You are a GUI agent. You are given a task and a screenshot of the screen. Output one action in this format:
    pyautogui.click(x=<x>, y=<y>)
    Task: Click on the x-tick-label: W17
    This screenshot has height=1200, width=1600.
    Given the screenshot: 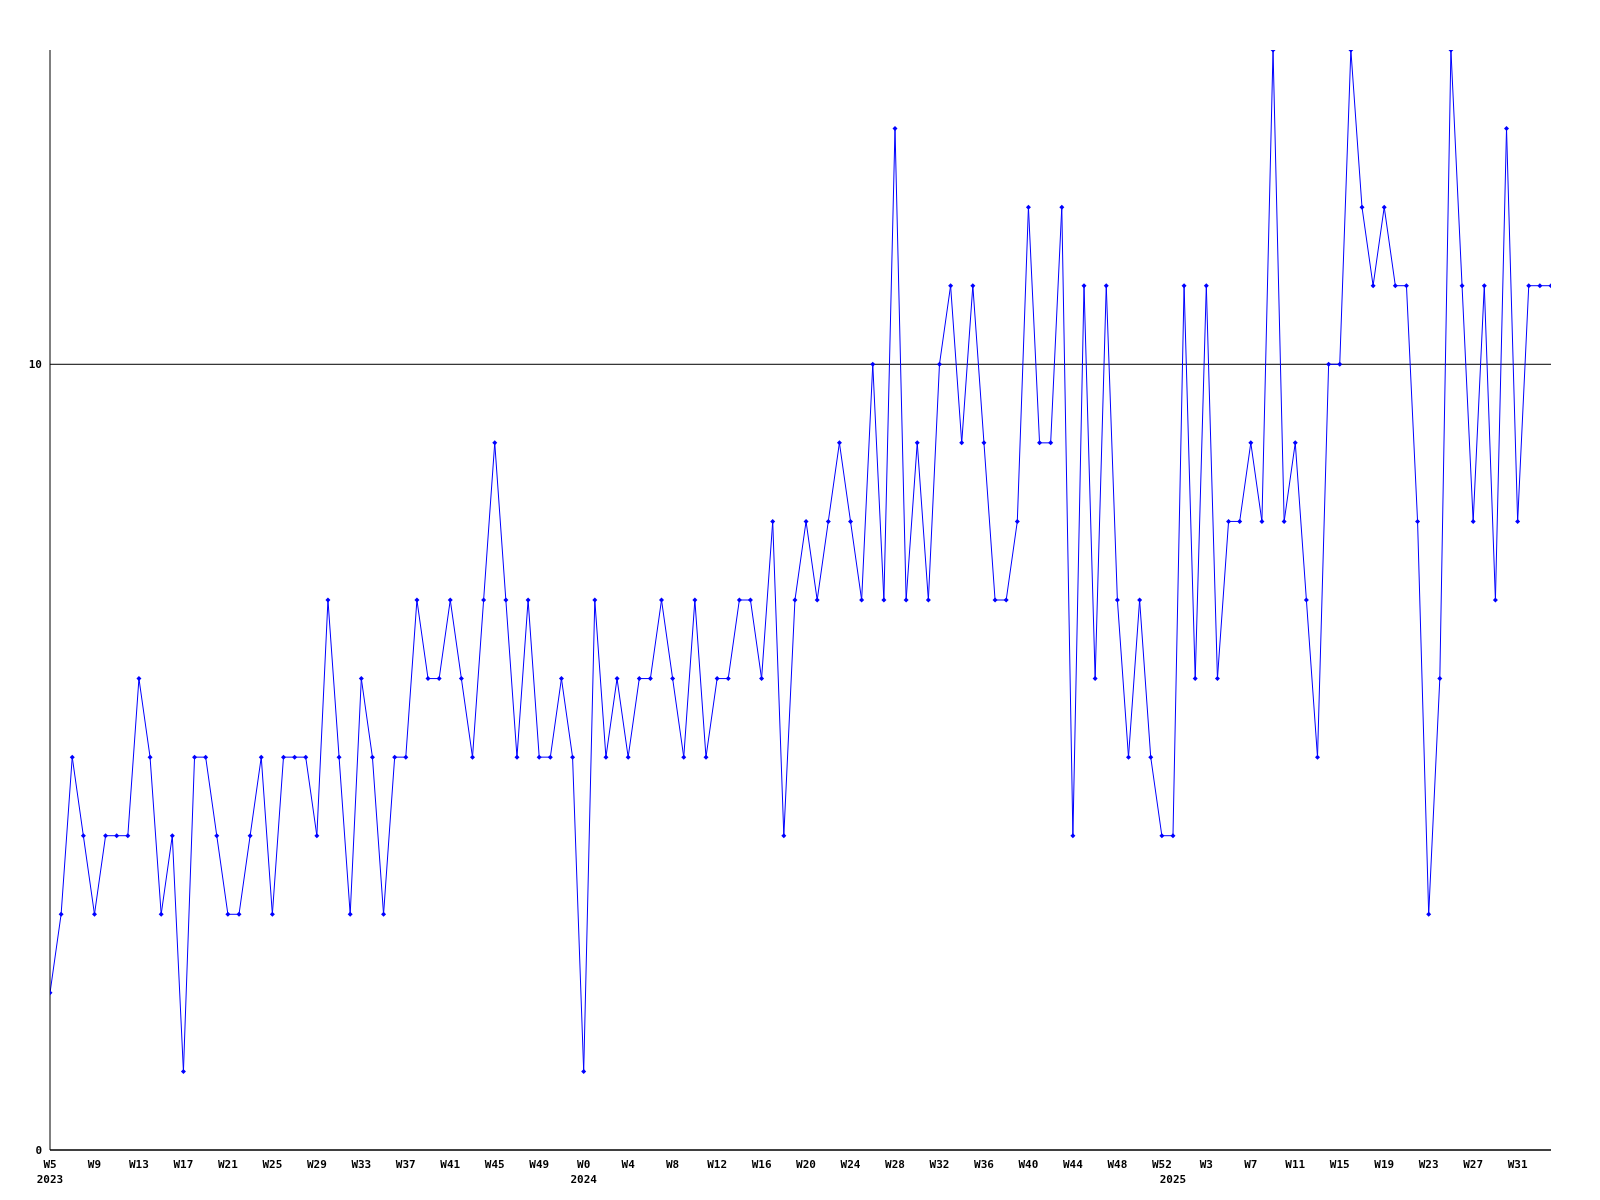 What is the action you would take?
    pyautogui.click(x=183, y=1164)
    